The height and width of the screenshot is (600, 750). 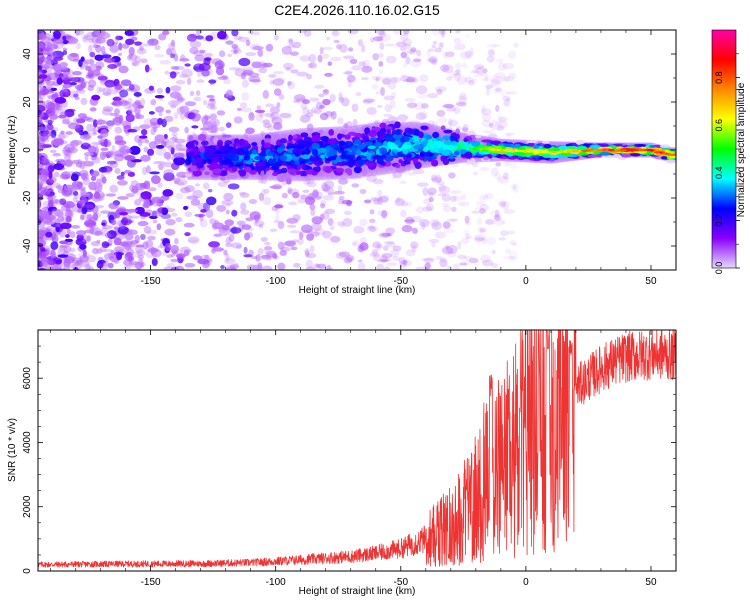 I want to click on spectrogram-x-axis-label: Height of straight line (km), so click(x=357, y=290).